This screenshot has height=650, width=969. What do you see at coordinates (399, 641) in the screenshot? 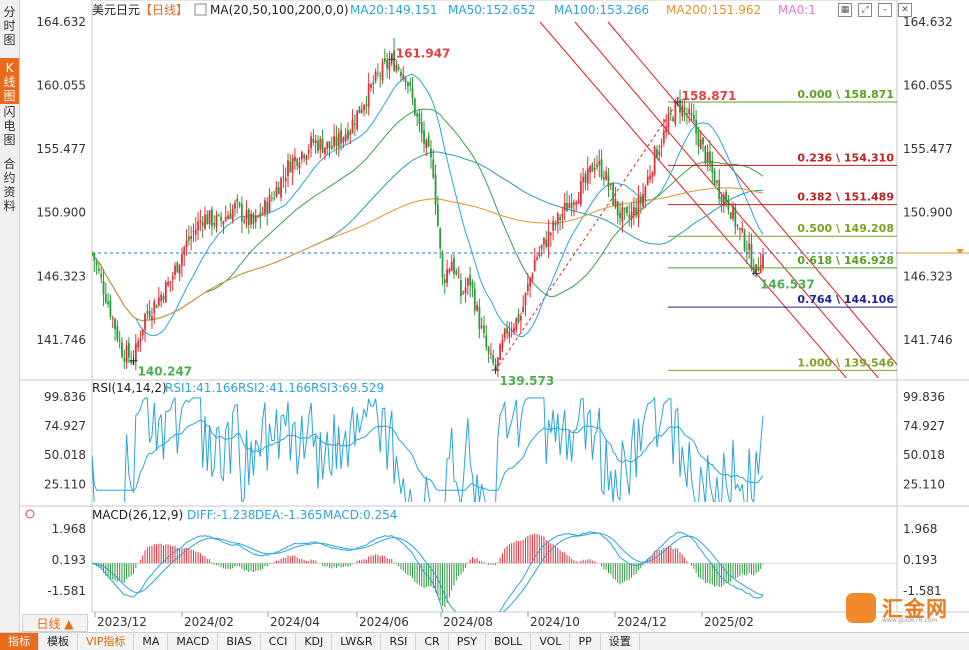
I see `indicator-tab-9: RSI` at bounding box center [399, 641].